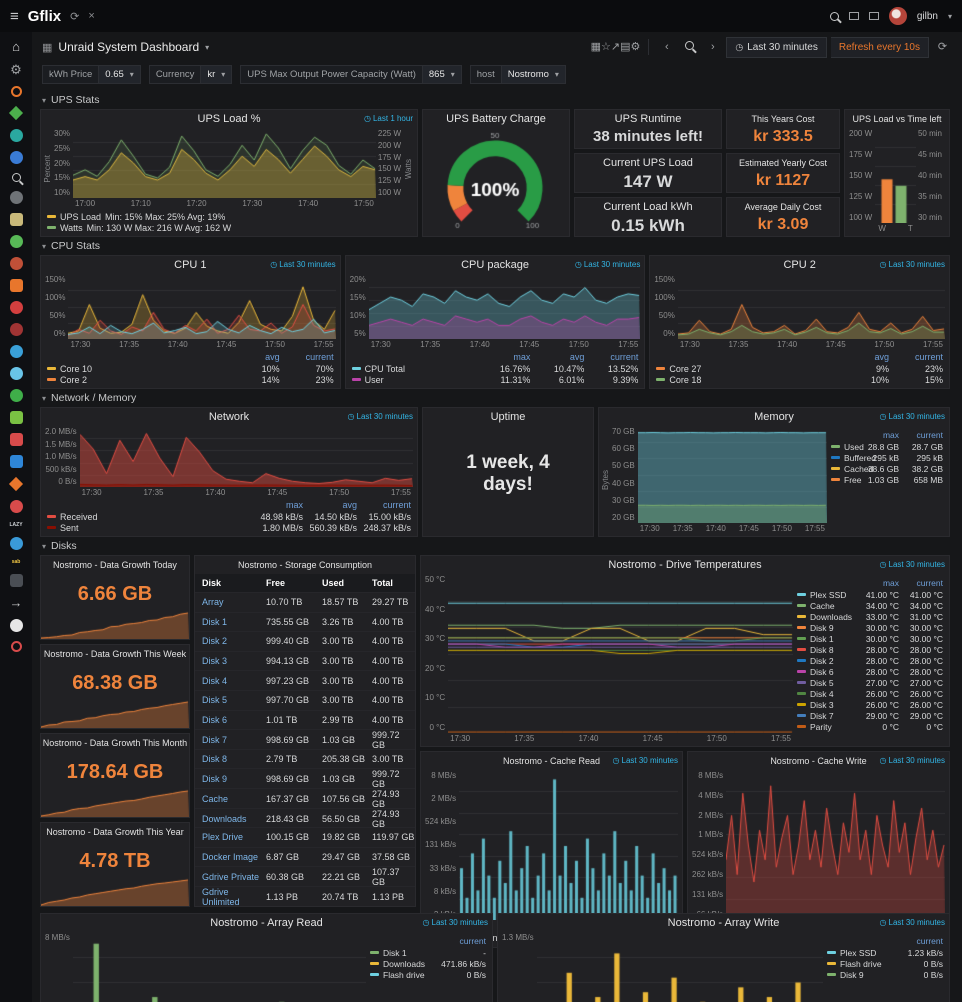 The width and height of the screenshot is (962, 1002). Describe the element at coordinates (91, 16) in the screenshot. I see `tab-close-icon: ×` at that location.